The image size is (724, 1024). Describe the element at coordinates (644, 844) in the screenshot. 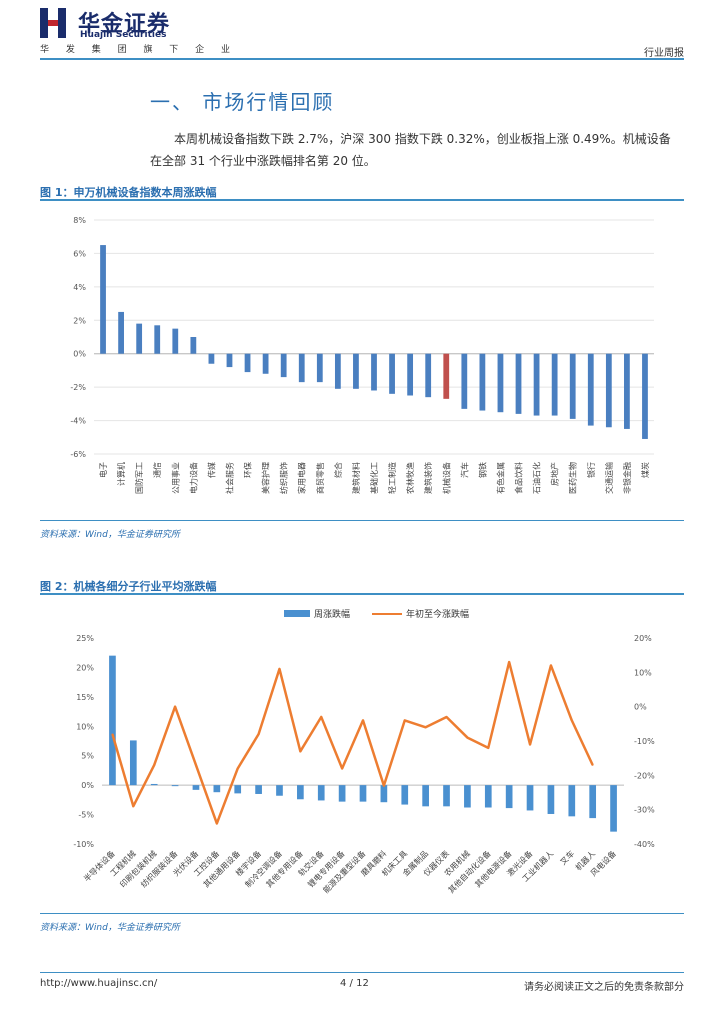

I see `right-y-tick-label: -40%` at that location.